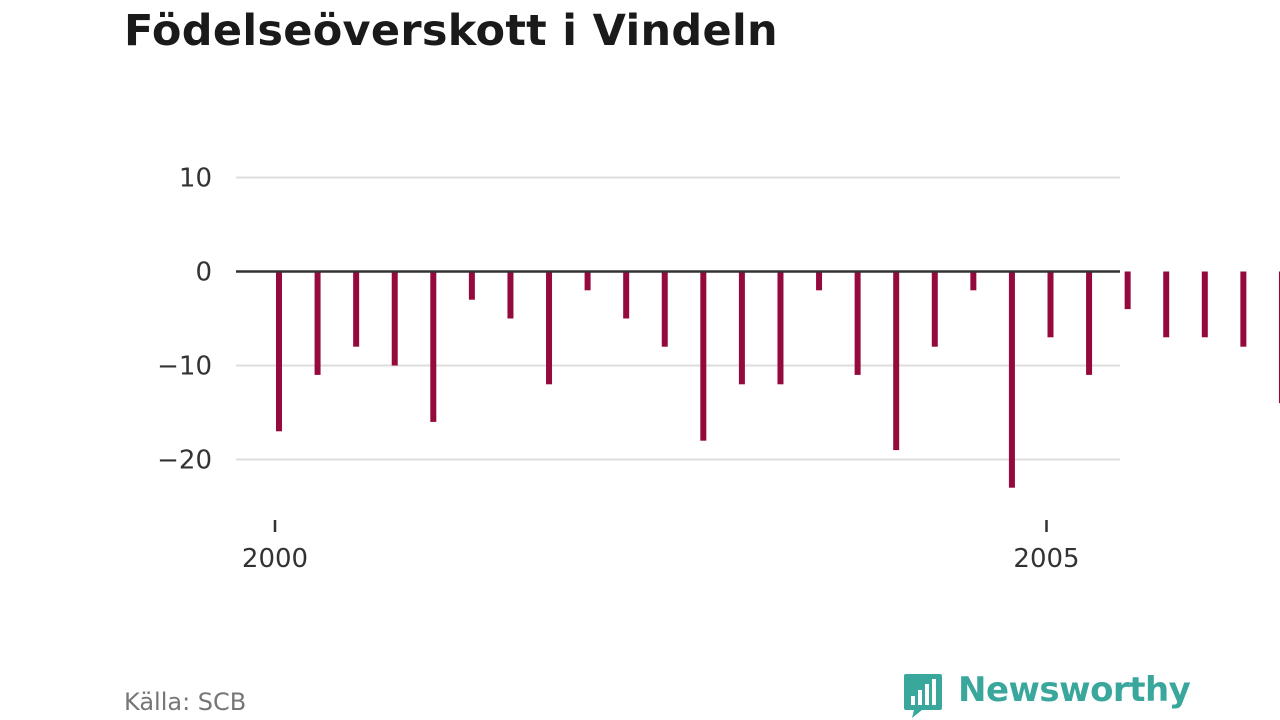 The image size is (1280, 720). What do you see at coordinates (184, 367) in the screenshot?
I see `y-tick-label: −10` at bounding box center [184, 367].